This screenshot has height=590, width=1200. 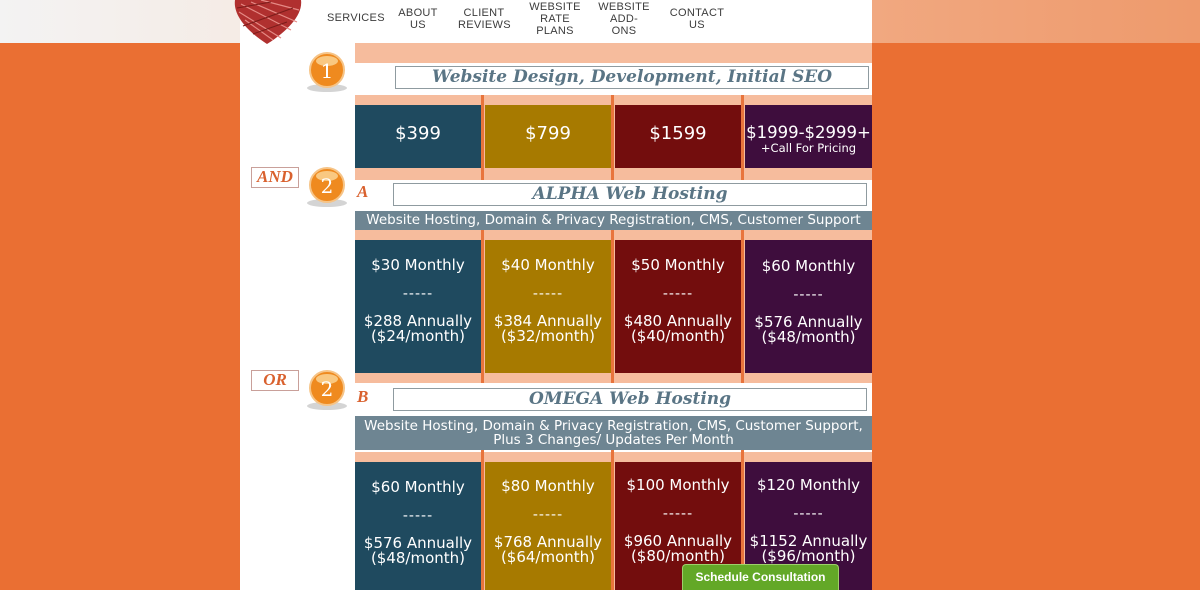 I want to click on nav-about-us: ABOUT US, so click(x=418, y=19).